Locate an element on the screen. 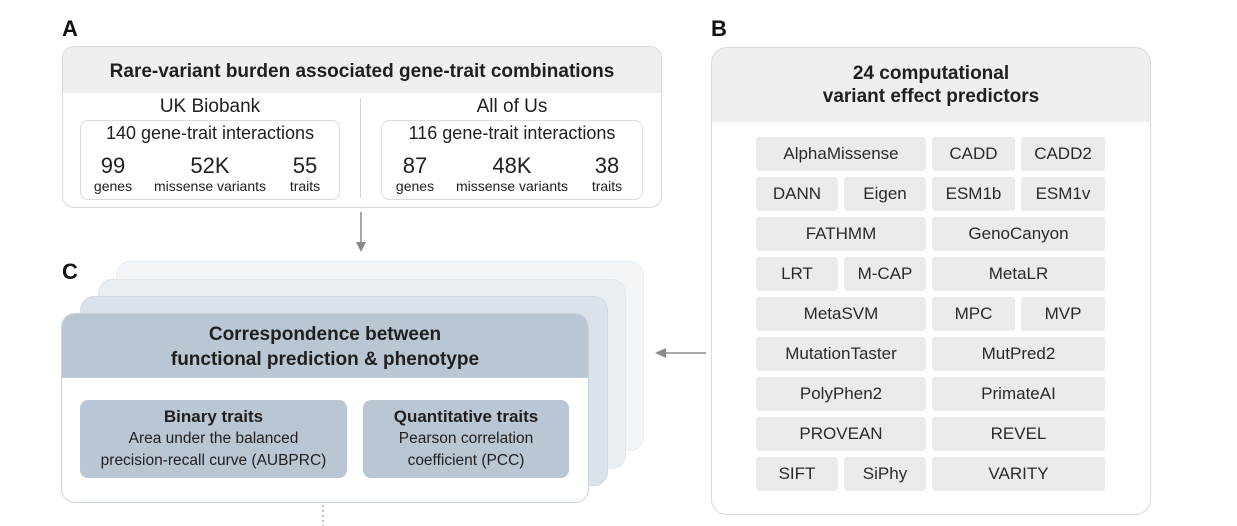 Image resolution: width=1237 pixels, height=526 pixels. predictor-chip: FATHMM is located at coordinates (841, 234).